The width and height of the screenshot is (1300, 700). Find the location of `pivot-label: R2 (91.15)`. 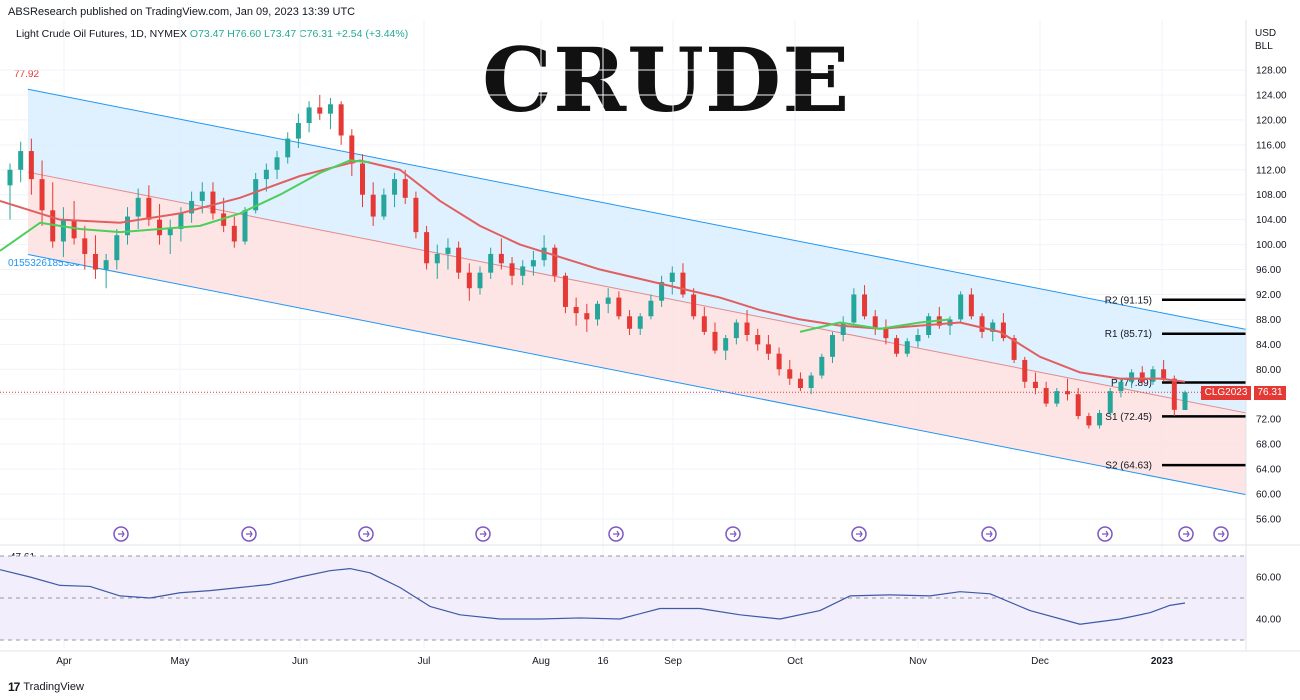

pivot-label: R2 (91.15) is located at coordinates (1128, 300).